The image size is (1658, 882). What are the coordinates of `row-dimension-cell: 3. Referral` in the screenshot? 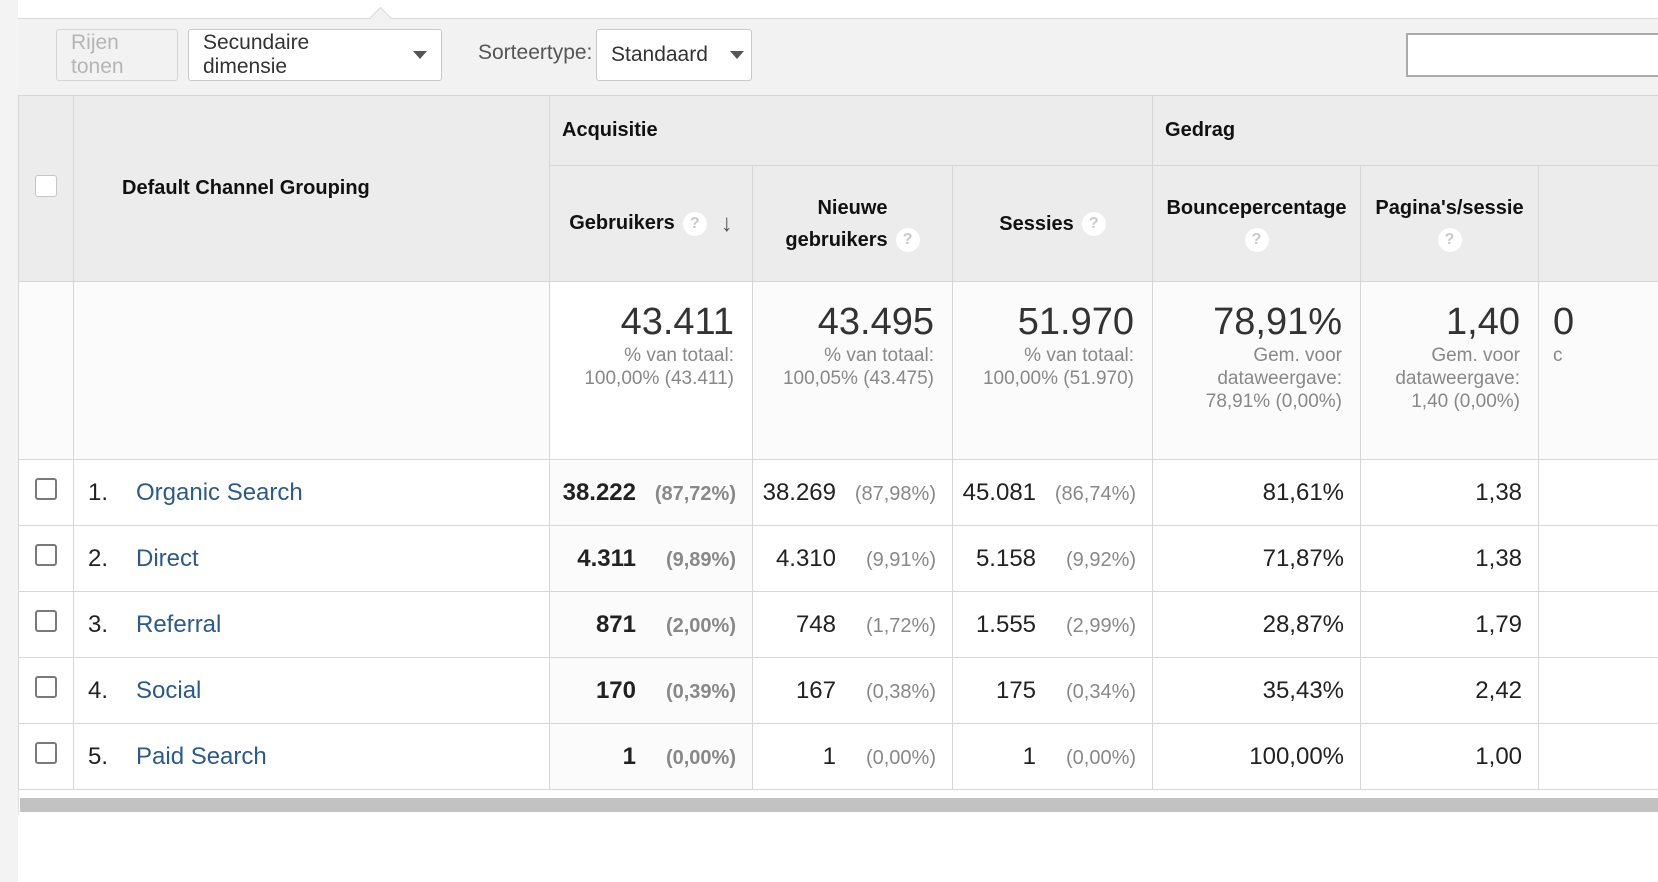 It's located at (311, 624).